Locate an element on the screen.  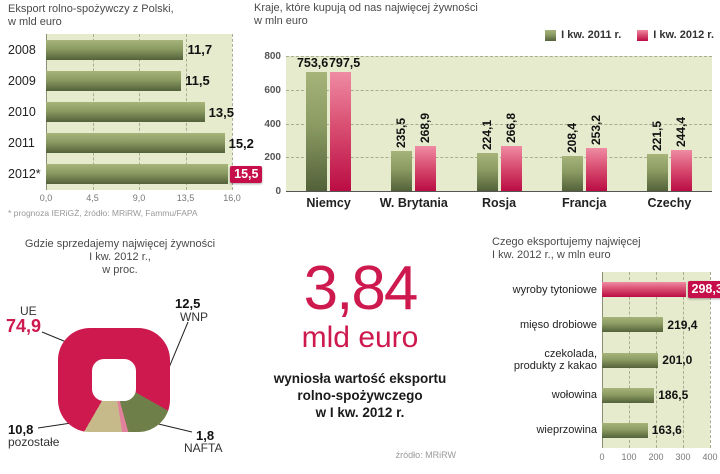
slice-label-nafta: NAFTA is located at coordinates (203, 448).